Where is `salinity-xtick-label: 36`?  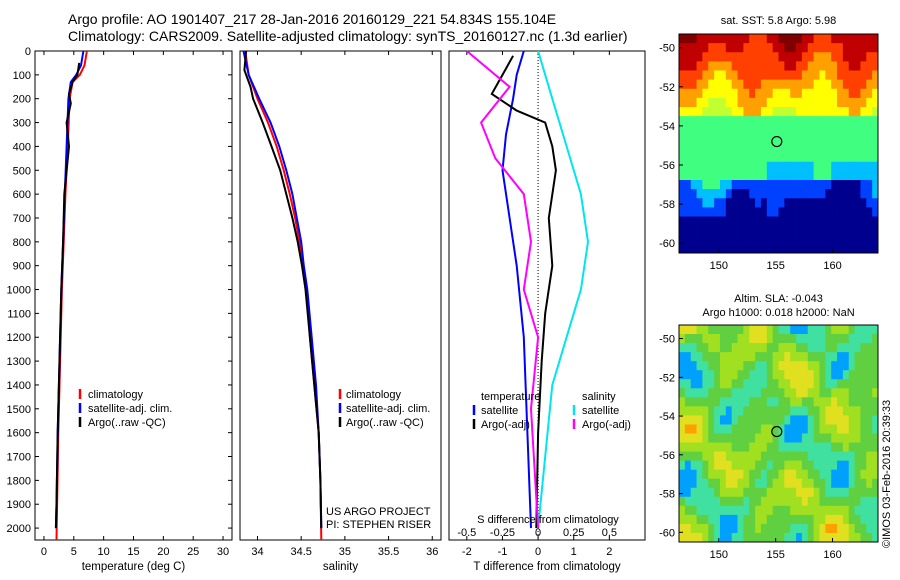
salinity-xtick-label: 36 is located at coordinates (432, 552).